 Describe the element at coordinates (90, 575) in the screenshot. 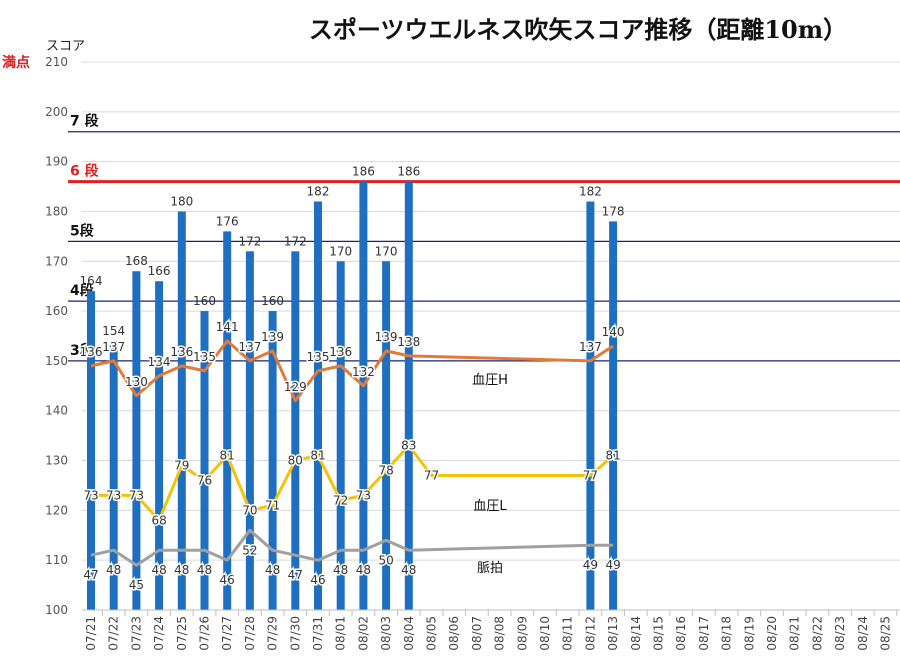

I see `line-value-label: 47` at that location.